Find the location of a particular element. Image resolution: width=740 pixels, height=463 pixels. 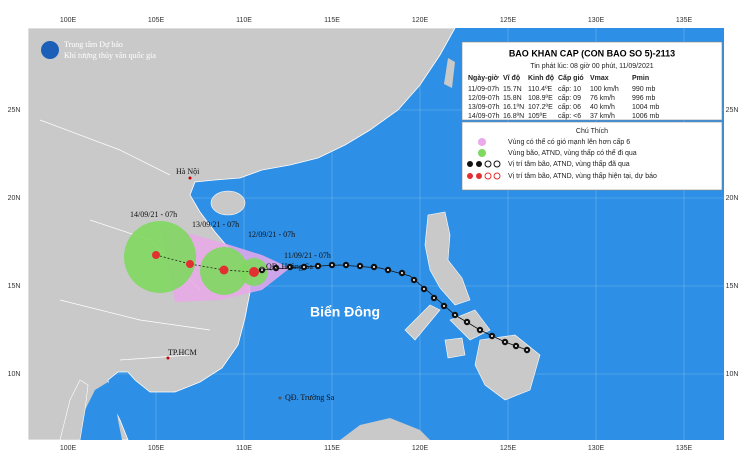

table-cell: 16.8ºN is located at coordinates (513, 116).